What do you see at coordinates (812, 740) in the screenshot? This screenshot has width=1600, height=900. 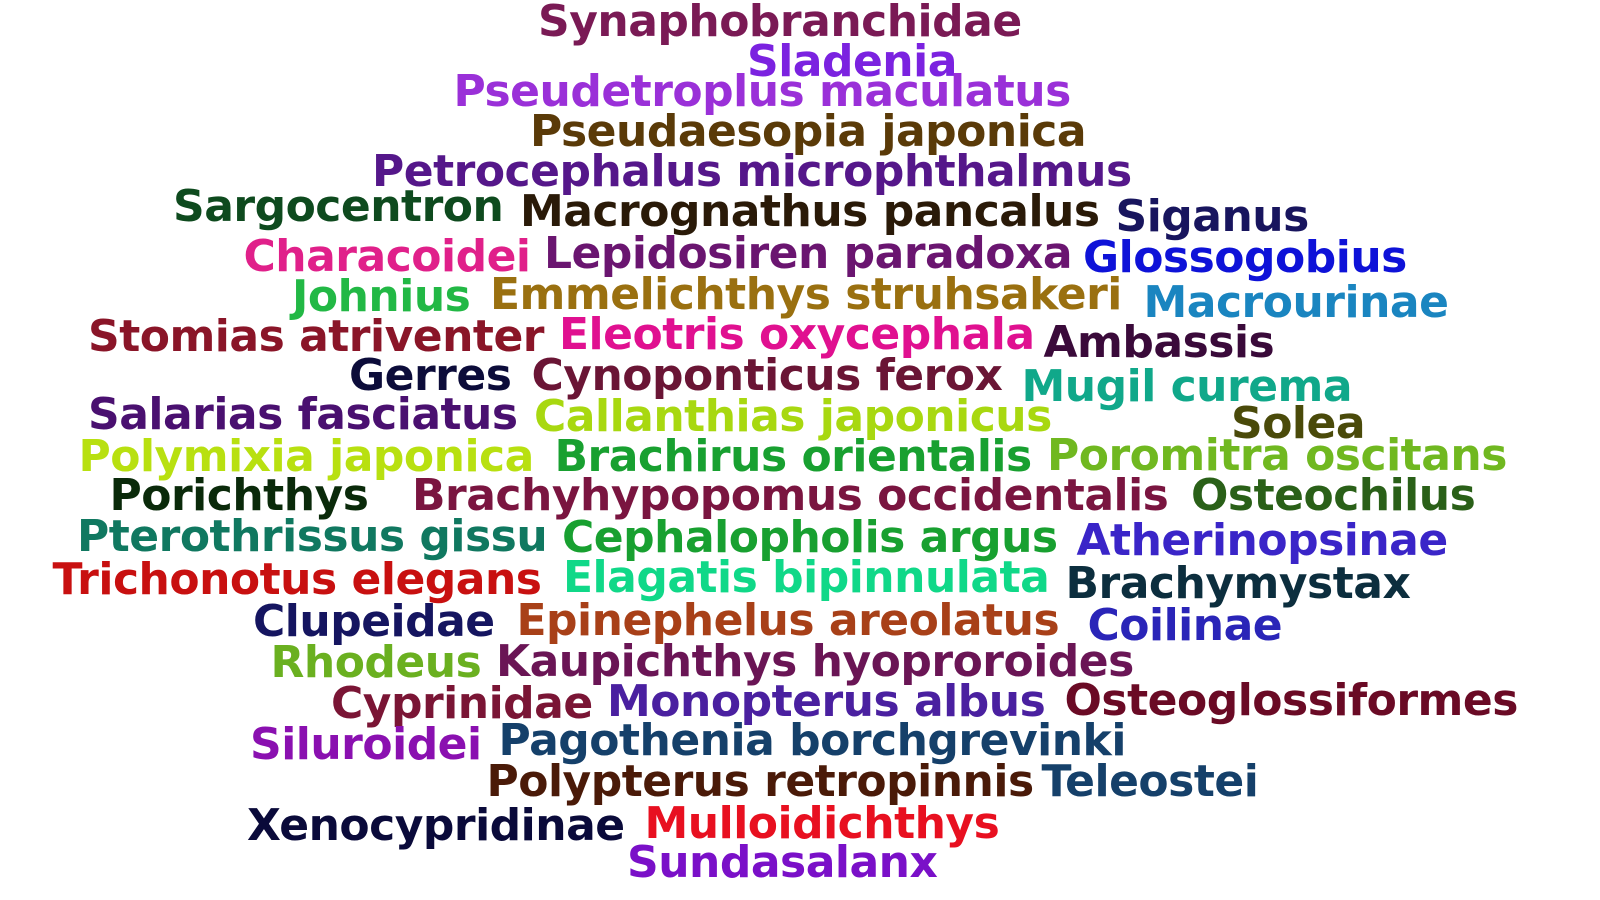 I see `word-pagothenia-borchgrevinki: Pagothenia borchgrevinki` at bounding box center [812, 740].